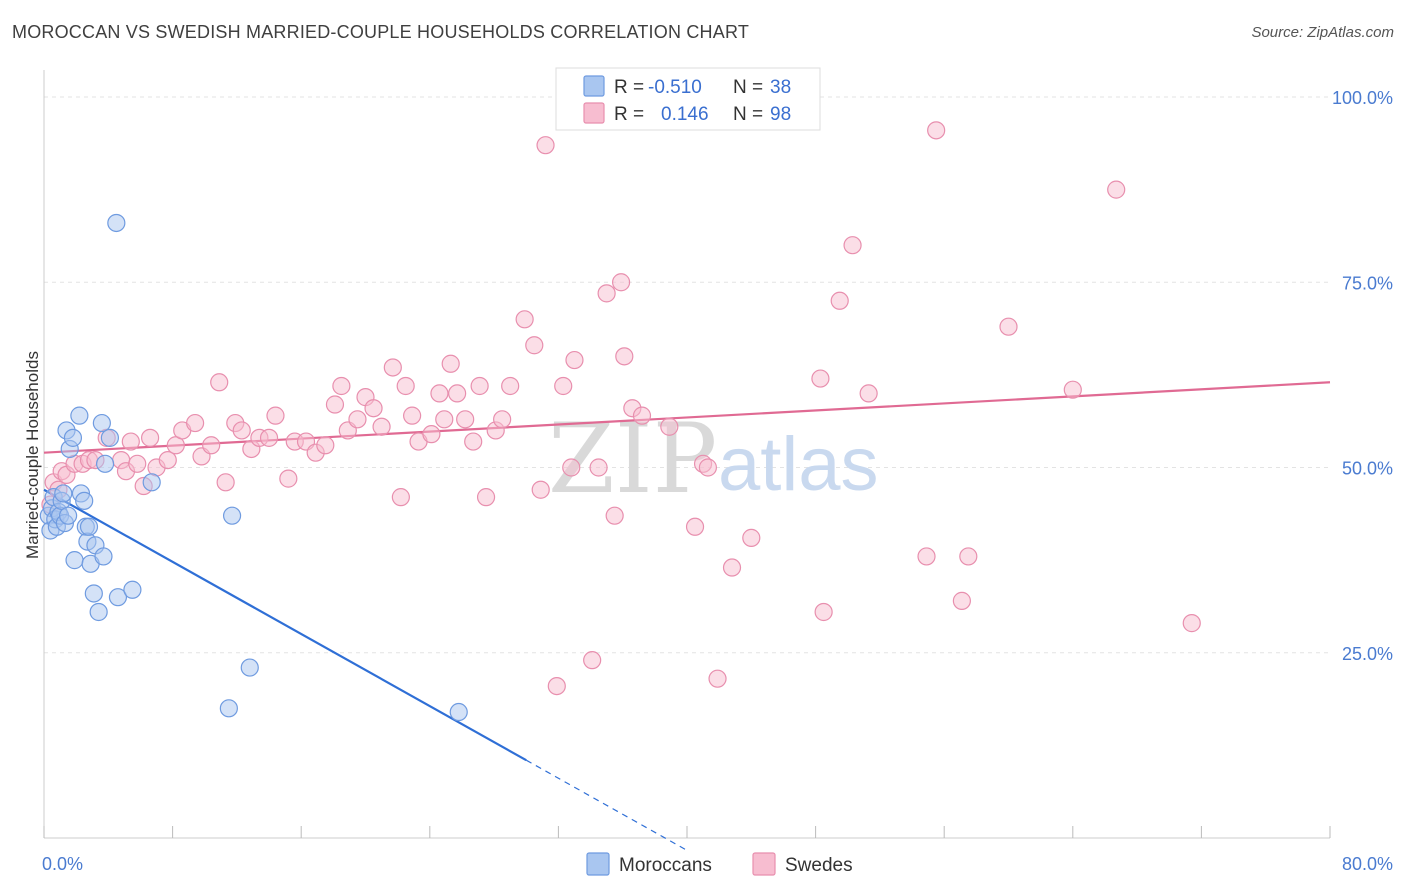 The width and height of the screenshot is (1406, 892). What do you see at coordinates (1367, 283) in the screenshot?
I see `y-tick-label: 75.0%` at bounding box center [1367, 283].